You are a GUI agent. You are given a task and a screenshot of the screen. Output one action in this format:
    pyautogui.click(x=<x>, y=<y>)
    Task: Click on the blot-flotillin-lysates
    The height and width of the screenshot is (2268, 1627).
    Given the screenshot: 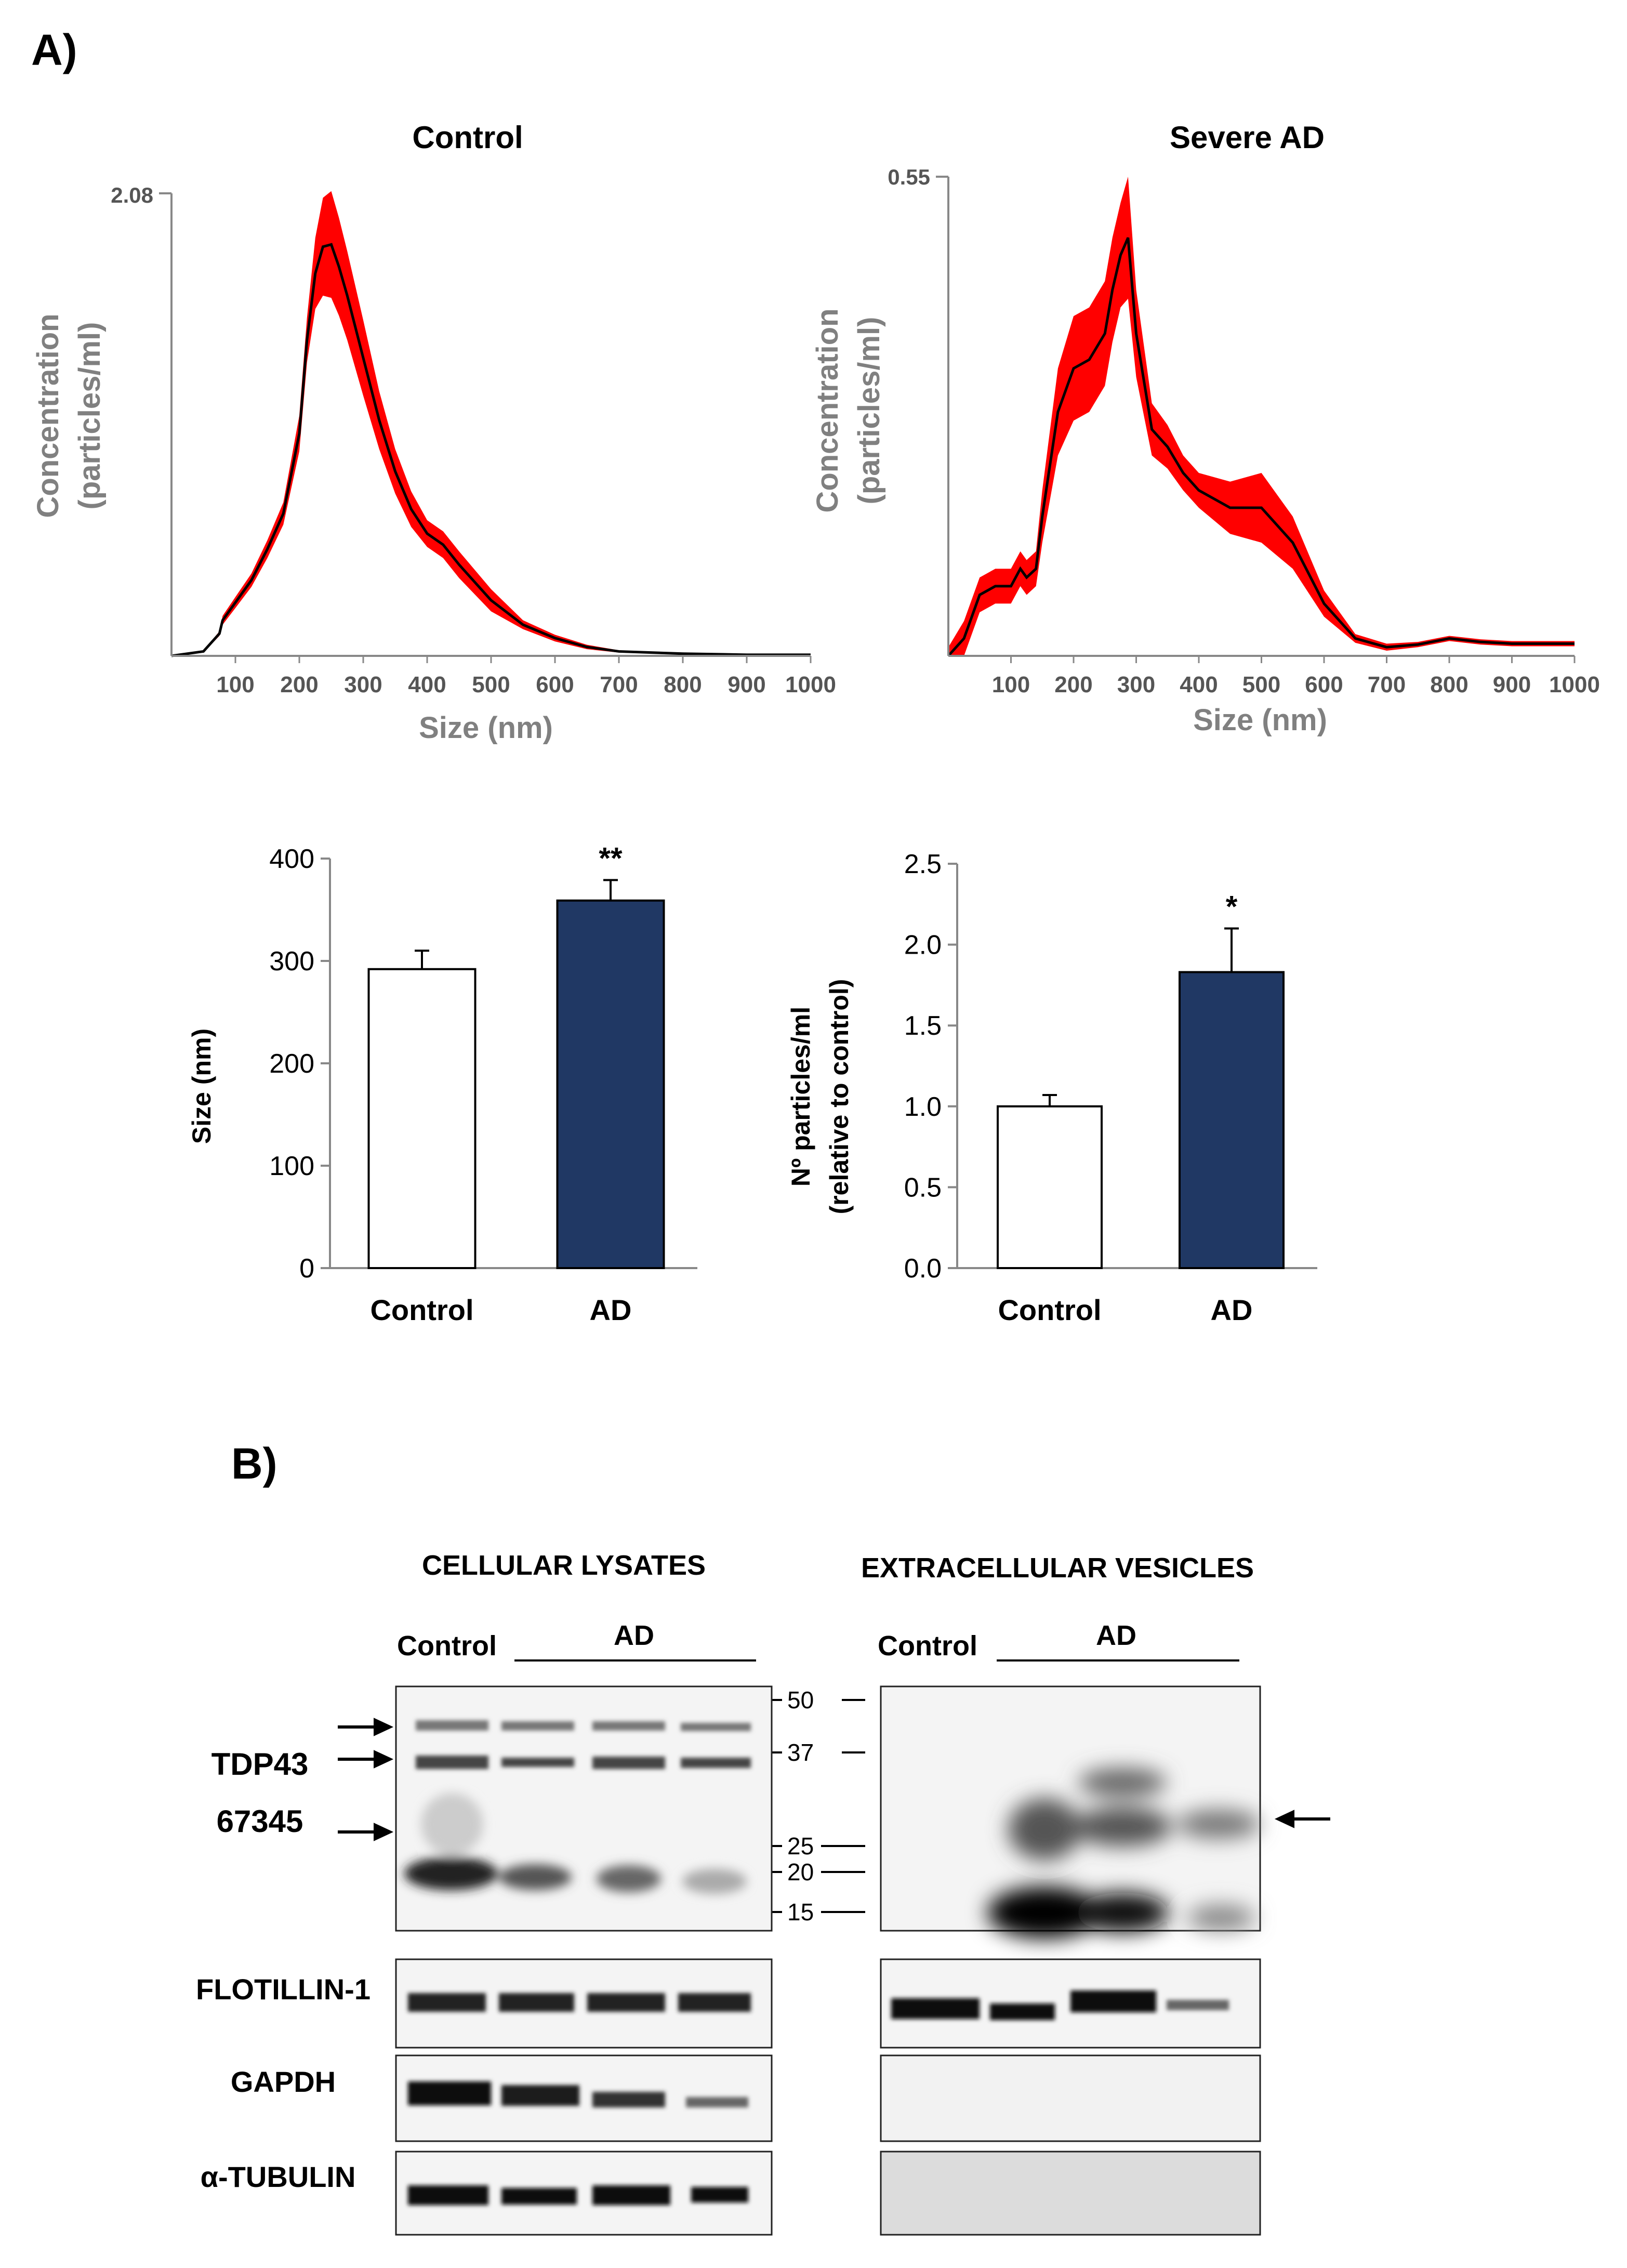 What is the action you would take?
    pyautogui.click(x=584, y=2003)
    